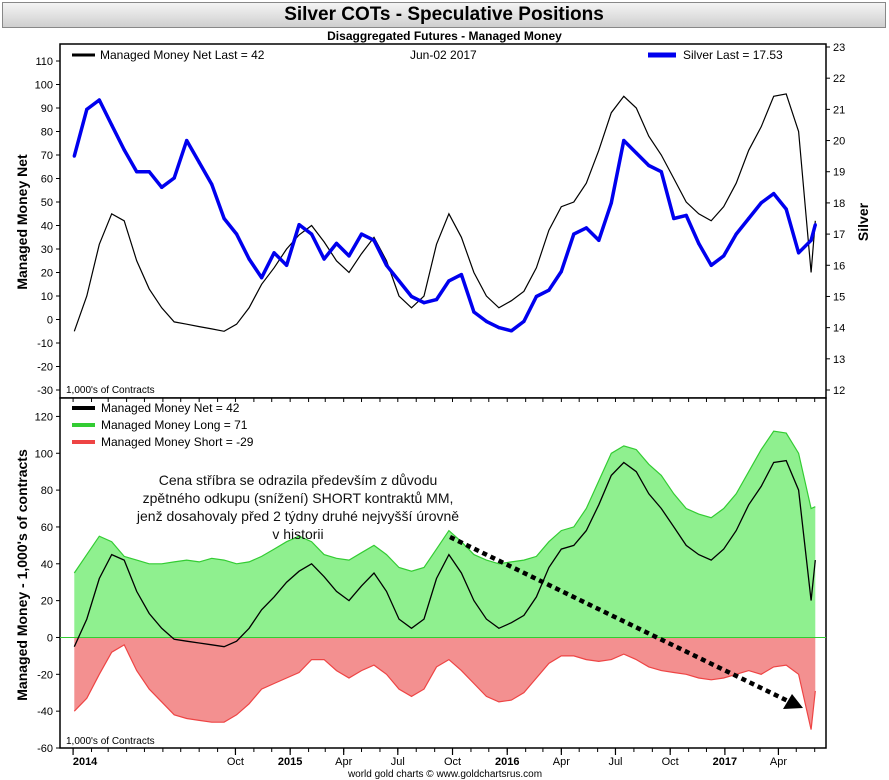  What do you see at coordinates (22, 222) in the screenshot?
I see `top-y-label: Managed Money Net` at bounding box center [22, 222].